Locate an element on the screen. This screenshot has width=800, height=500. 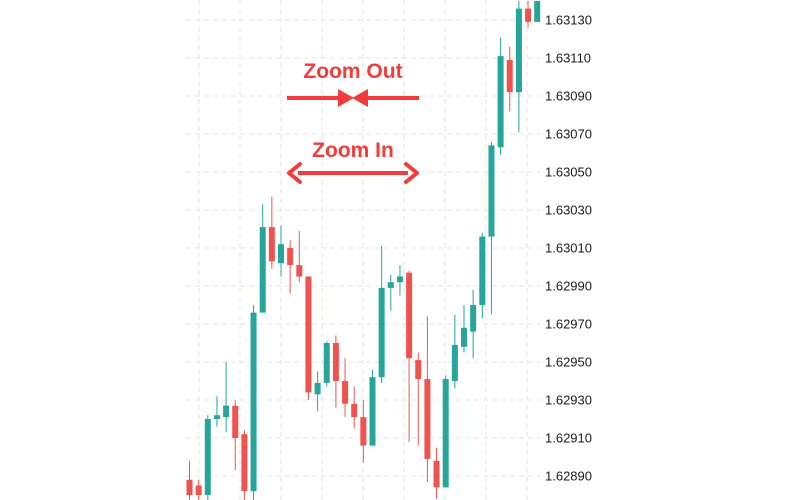
y-tick-label: 1.62890 is located at coordinates (568, 476).